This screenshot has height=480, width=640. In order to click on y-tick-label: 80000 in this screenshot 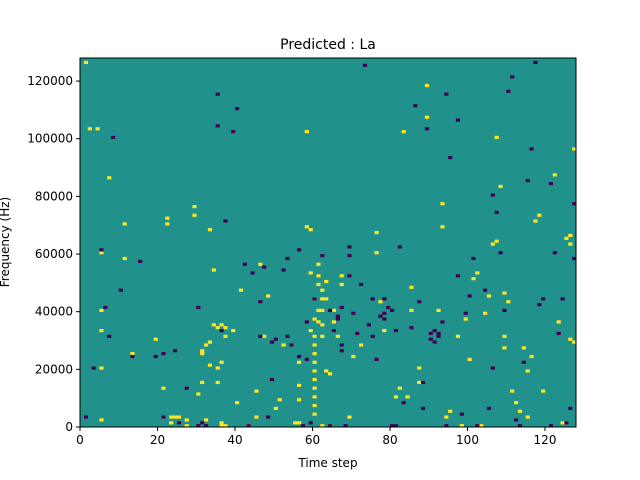, I will do `click(54, 196)`.